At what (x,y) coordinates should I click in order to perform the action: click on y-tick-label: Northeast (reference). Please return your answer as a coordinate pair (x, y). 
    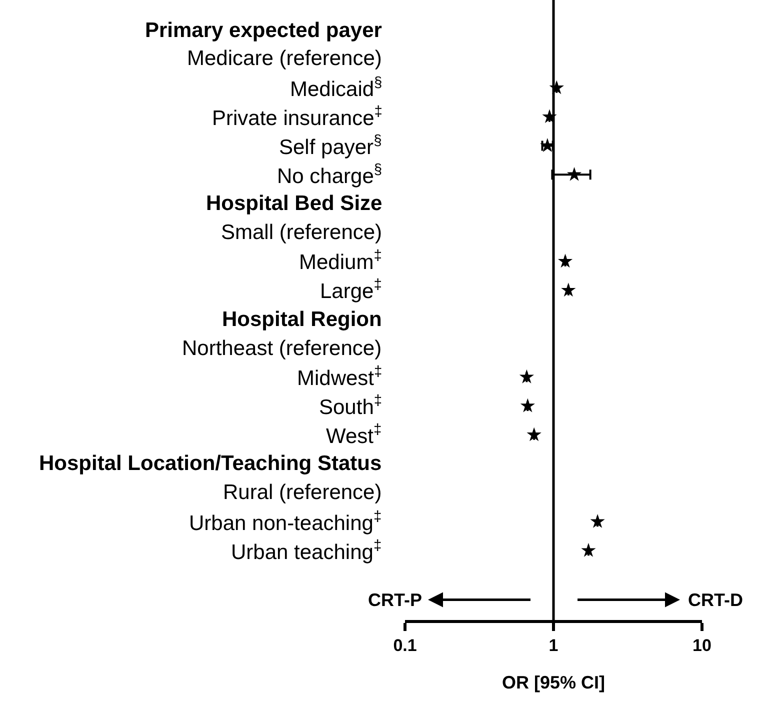
    Looking at the image, I should click on (282, 348).